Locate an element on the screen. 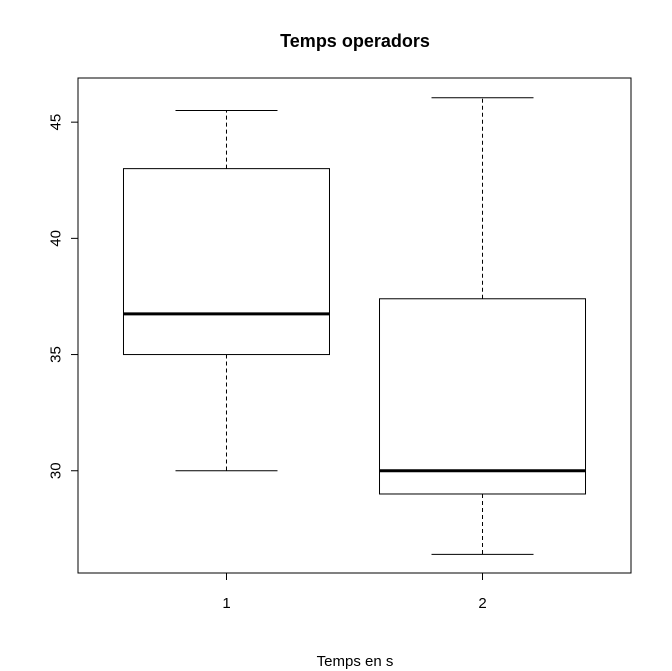  x-axis-title: Temps en s is located at coordinates (355, 661).